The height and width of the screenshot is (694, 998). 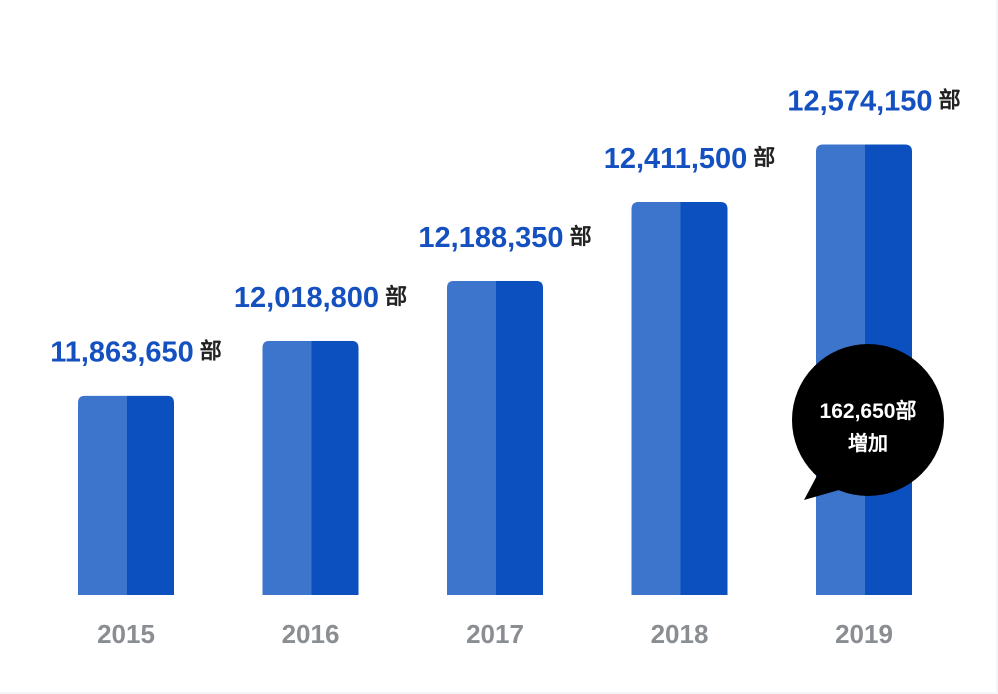 What do you see at coordinates (676, 159) in the screenshot?
I see `value-label-2018-number: 12,411,500` at bounding box center [676, 159].